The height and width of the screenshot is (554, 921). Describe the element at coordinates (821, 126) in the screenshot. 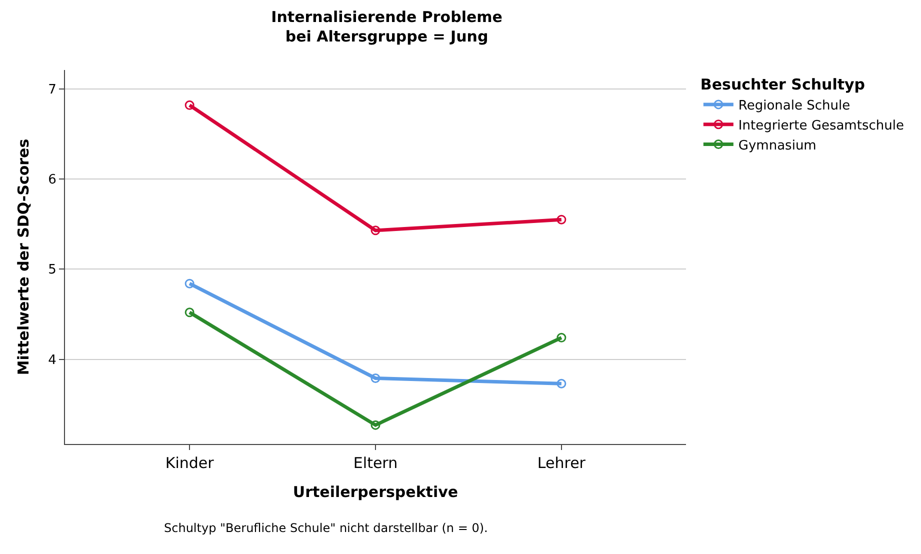

I see `legend-label: Integrierte Gesamtschule` at that location.